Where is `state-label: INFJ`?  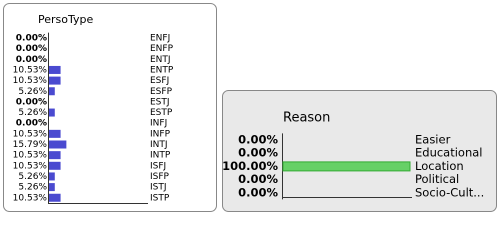
state-label: INFJ is located at coordinates (158, 124).